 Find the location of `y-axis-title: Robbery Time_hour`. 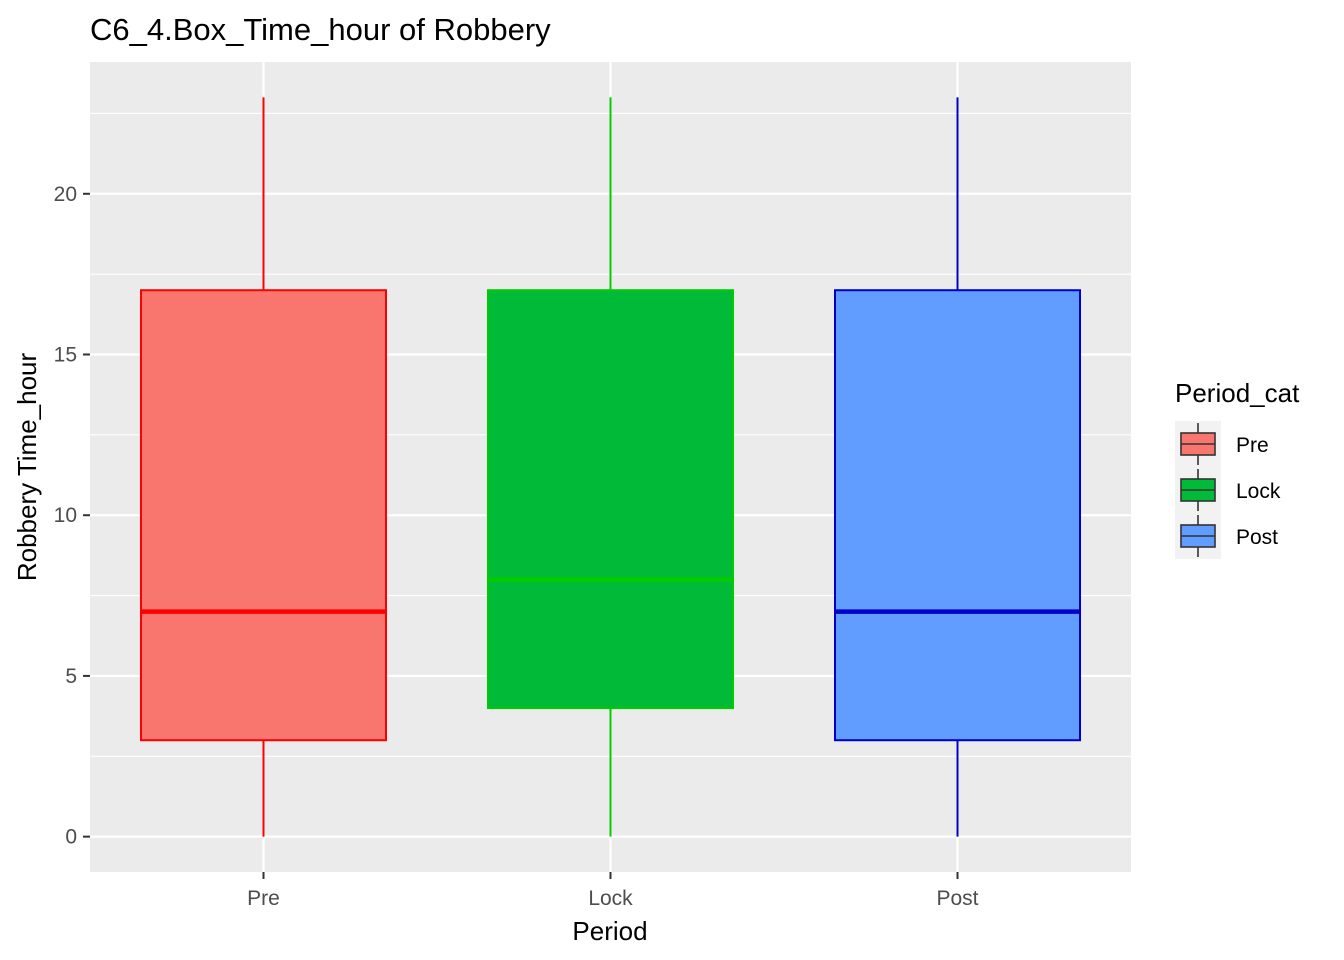

y-axis-title: Robbery Time_hour is located at coordinates (27, 466).